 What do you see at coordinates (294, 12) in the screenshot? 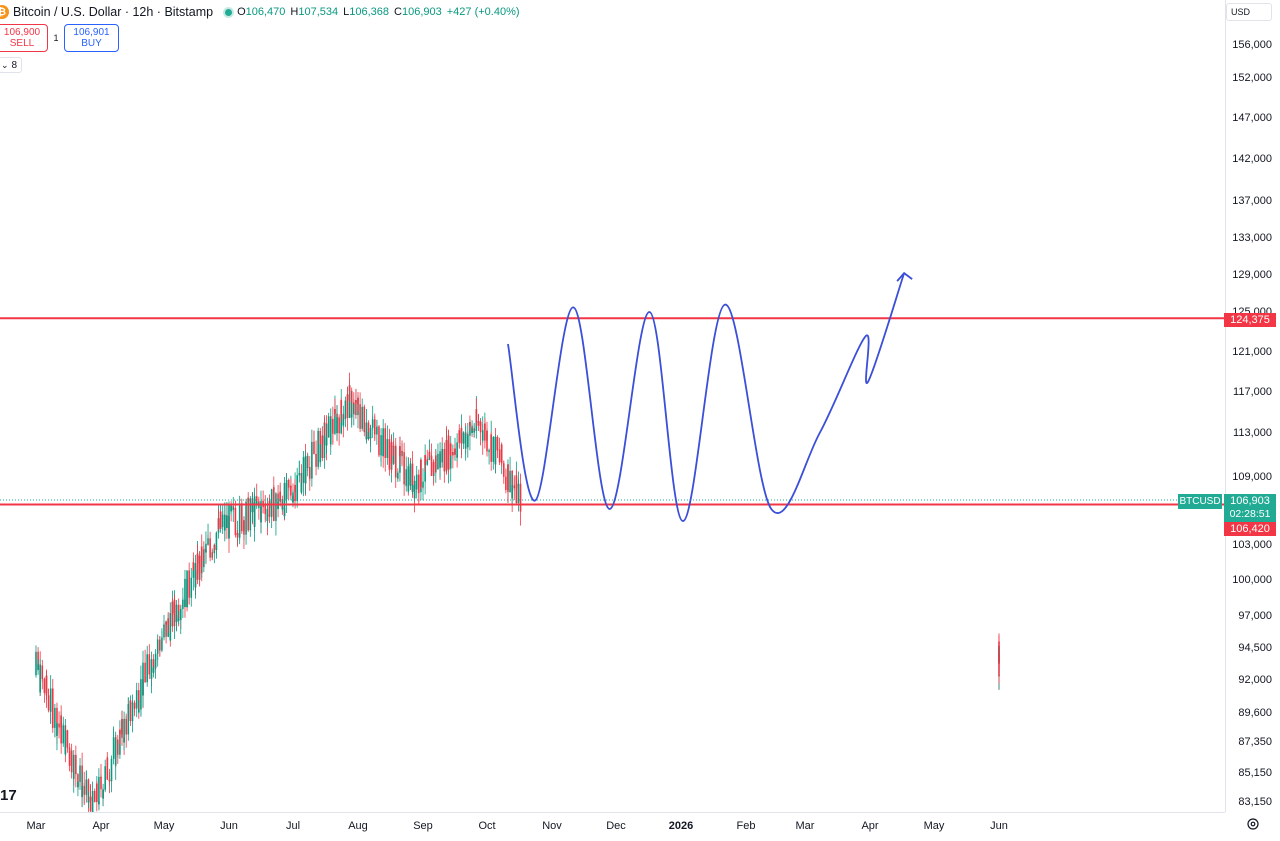
I see `ohlc-high-key: H` at bounding box center [294, 12].